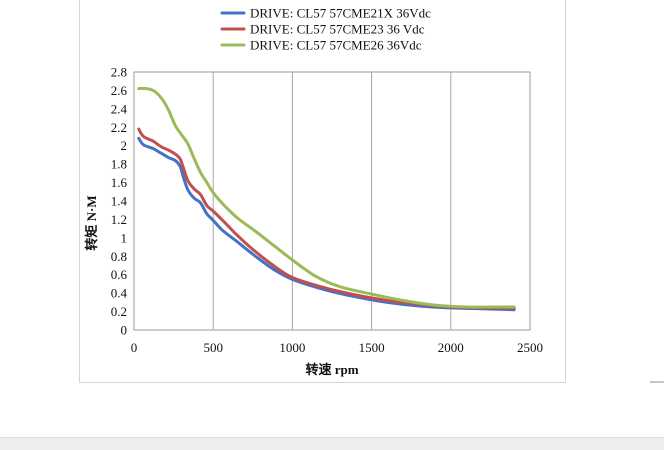 The height and width of the screenshot is (450, 664). I want to click on legend-label-1: DRIVE: CL57 57CME21X 36Vdc, so click(340, 13).